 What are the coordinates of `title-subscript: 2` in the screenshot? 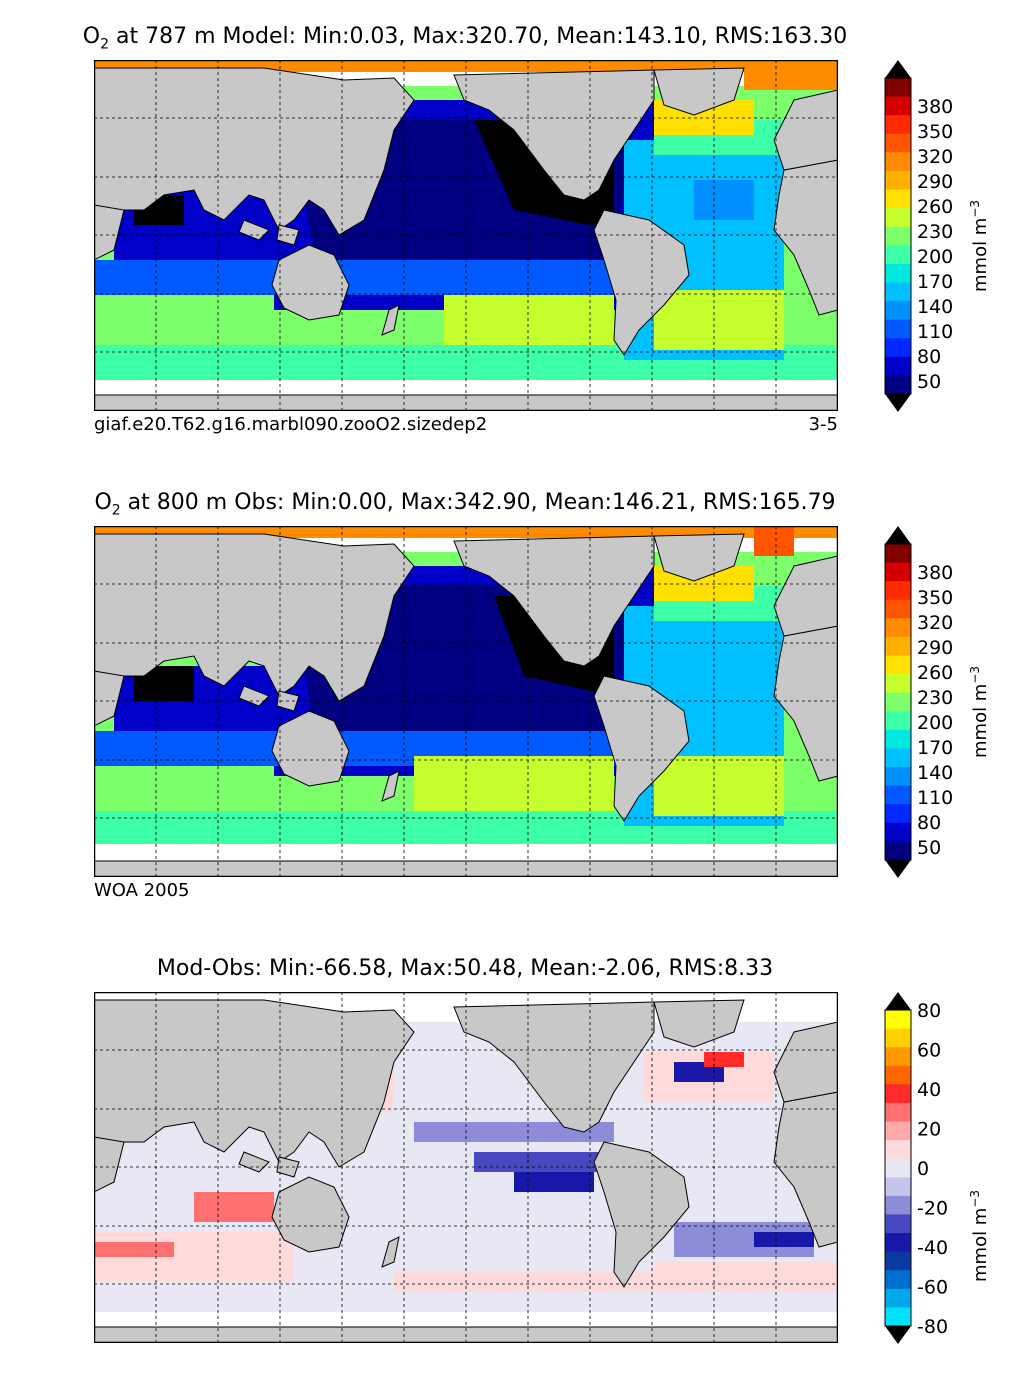 It's located at (116, 510).